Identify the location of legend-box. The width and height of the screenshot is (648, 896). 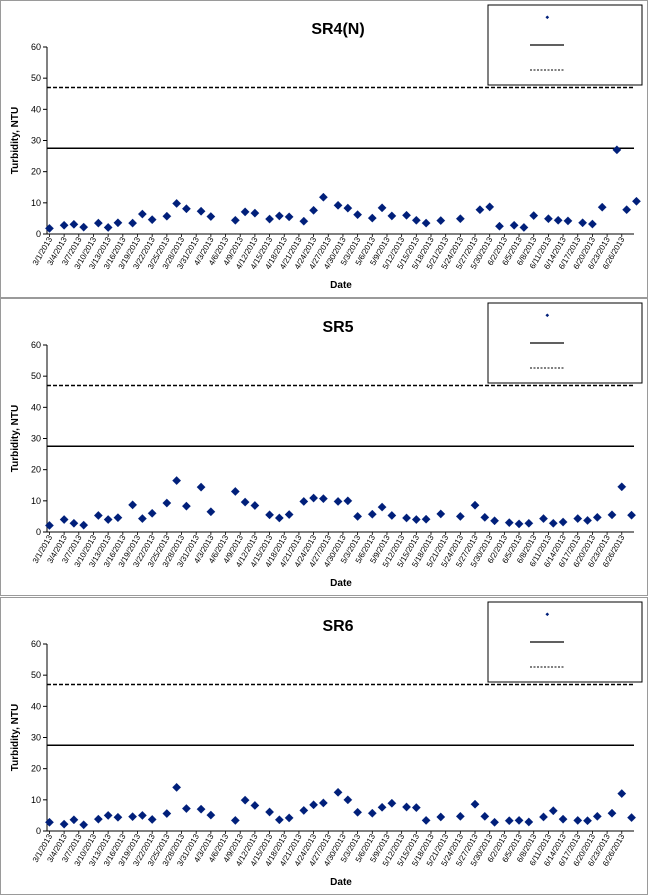
(565, 45).